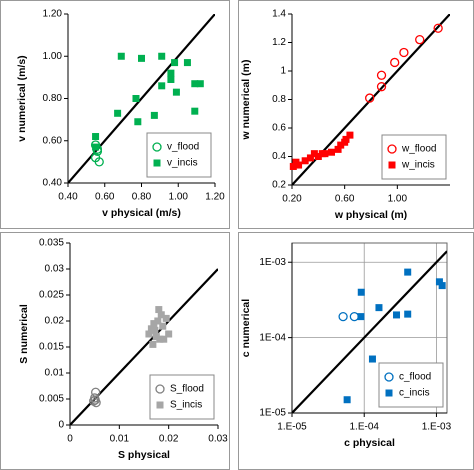 The image size is (474, 470). What do you see at coordinates (292, 199) in the screenshot?
I see `x-tick-label: 0.20` at bounding box center [292, 199].